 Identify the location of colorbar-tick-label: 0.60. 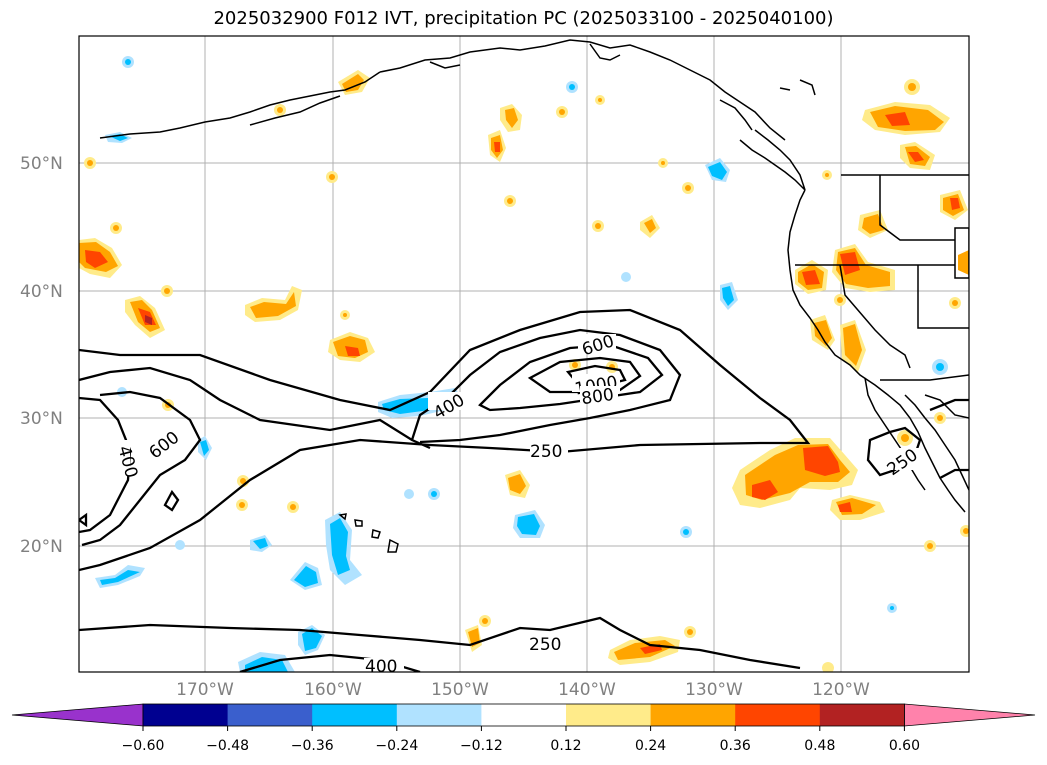
(904, 746).